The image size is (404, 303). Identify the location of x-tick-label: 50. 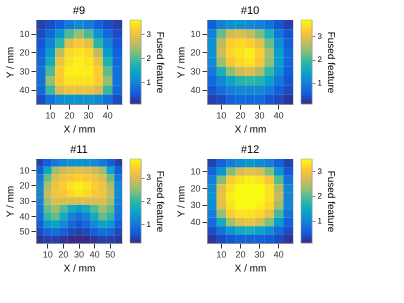
(110, 255).